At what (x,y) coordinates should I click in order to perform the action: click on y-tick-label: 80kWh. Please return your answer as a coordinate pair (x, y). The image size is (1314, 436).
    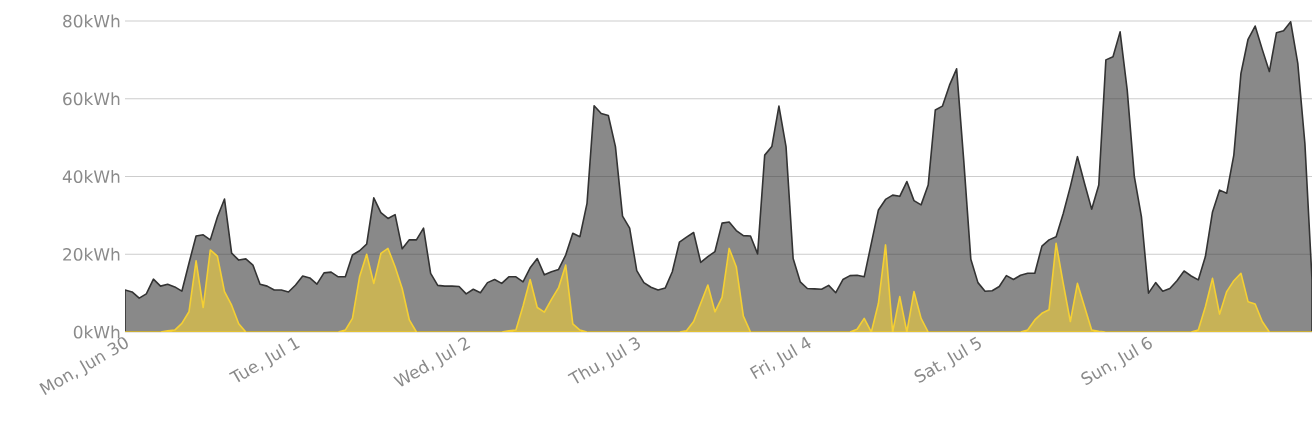
    Looking at the image, I should click on (91, 21).